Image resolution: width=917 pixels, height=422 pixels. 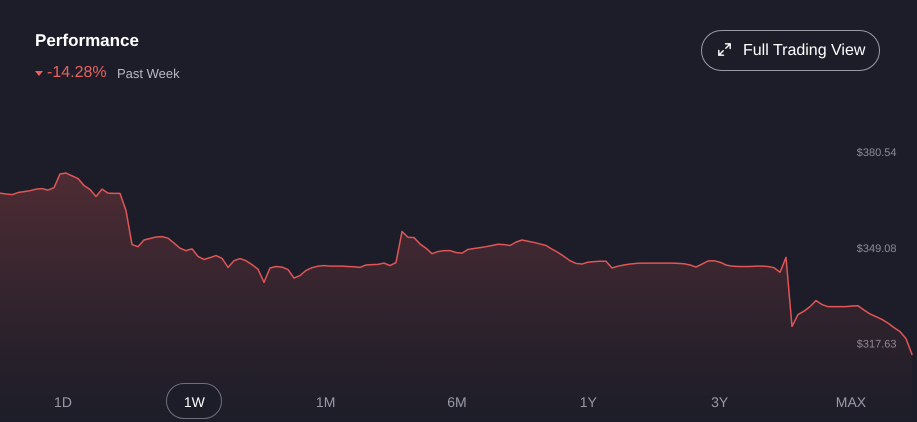 I want to click on y-tick-label: $317.63, so click(x=876, y=344).